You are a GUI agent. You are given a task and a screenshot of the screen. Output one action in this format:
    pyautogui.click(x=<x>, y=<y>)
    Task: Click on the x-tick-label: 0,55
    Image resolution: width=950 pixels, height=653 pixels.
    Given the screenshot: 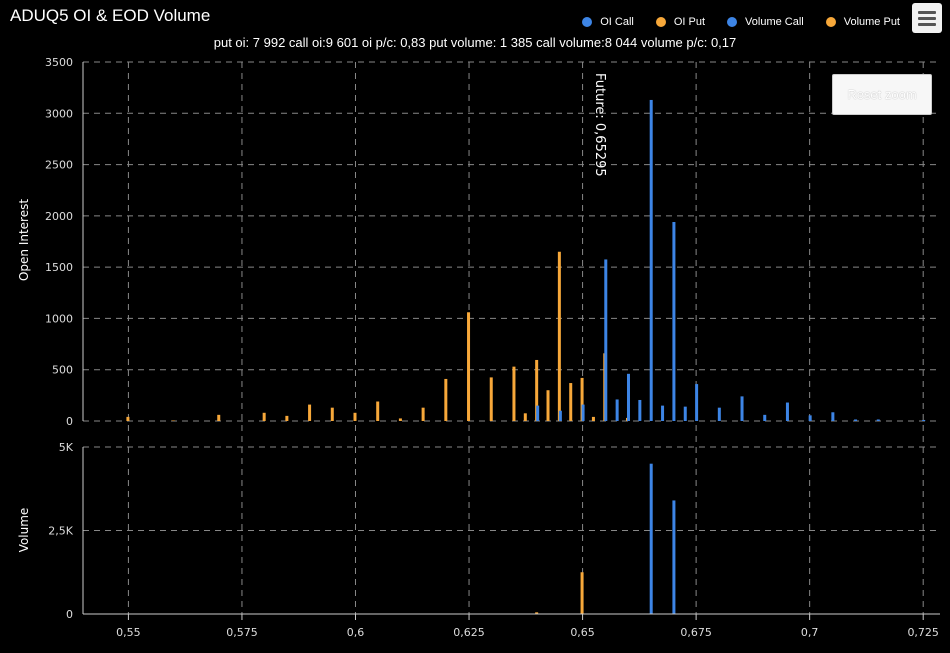 What is the action you would take?
    pyautogui.click(x=128, y=632)
    